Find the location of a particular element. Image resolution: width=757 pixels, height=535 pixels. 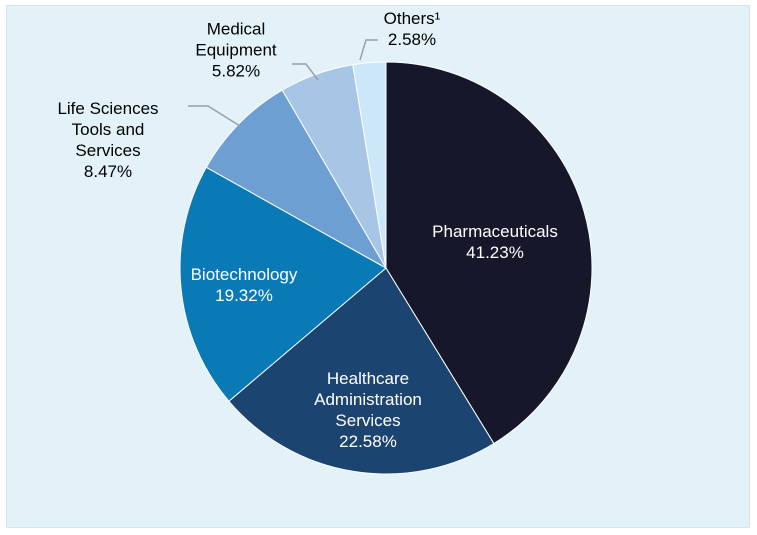

slice-label: Life Sciences Tools and Services 8.47% is located at coordinates (108, 140).